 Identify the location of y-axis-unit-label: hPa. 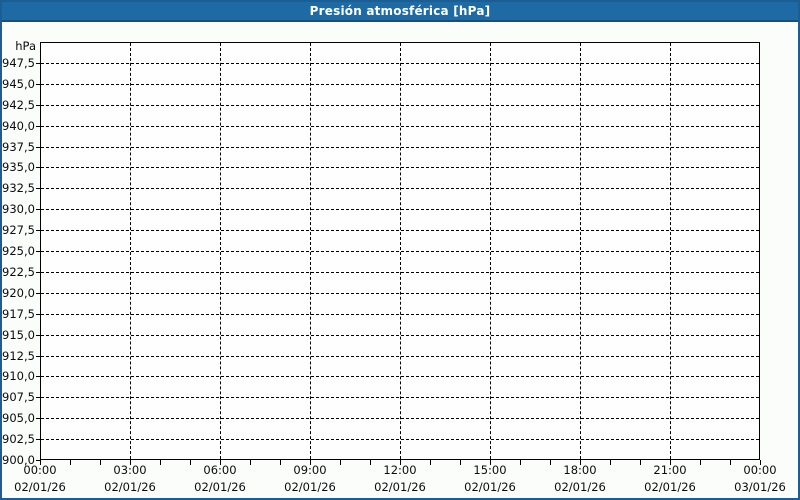
(25, 46).